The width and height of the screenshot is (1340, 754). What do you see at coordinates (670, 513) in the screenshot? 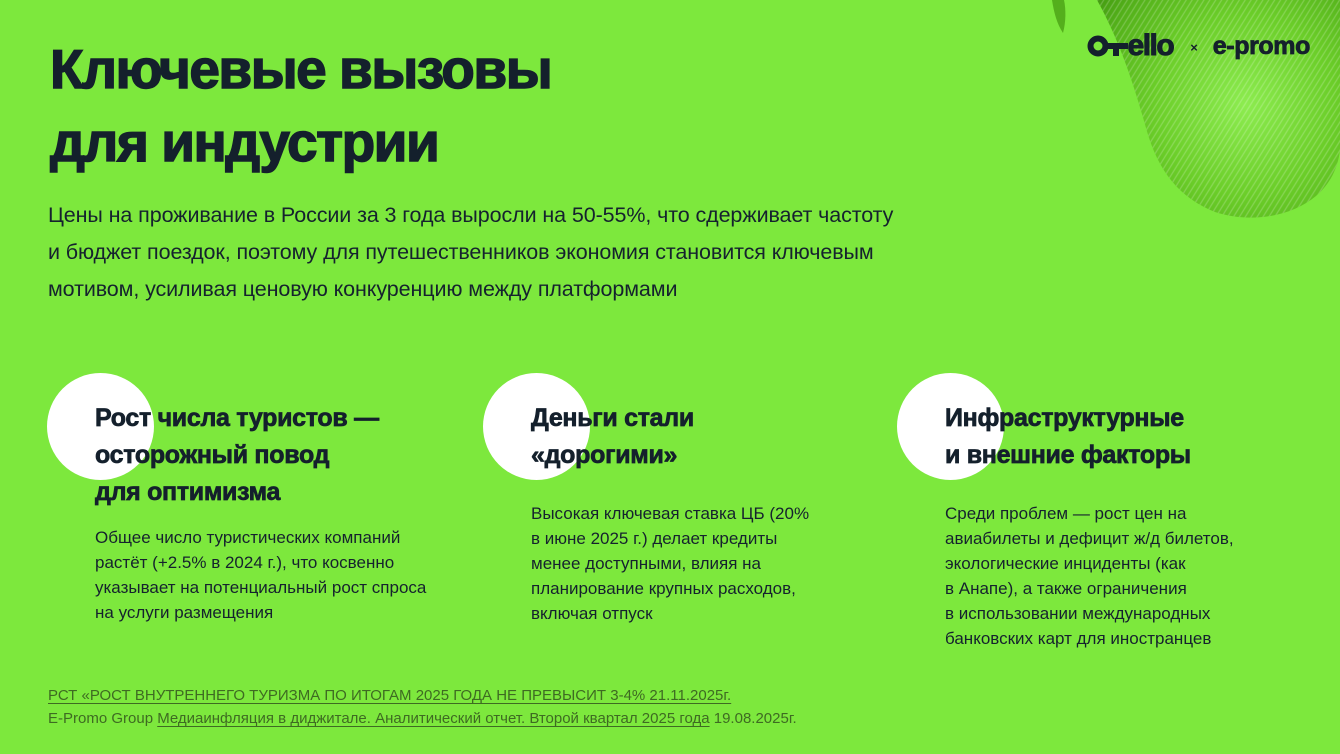
I see `text-line: Высокая ключевая ставка ЦБ (20%` at bounding box center [670, 513].